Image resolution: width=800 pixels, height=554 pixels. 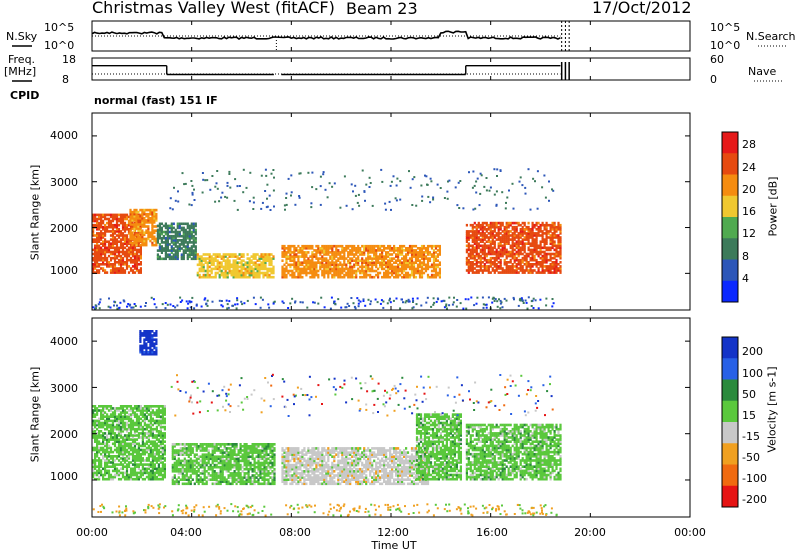 I want to click on velocity-cb-tick-neg50: -50, so click(x=751, y=457).